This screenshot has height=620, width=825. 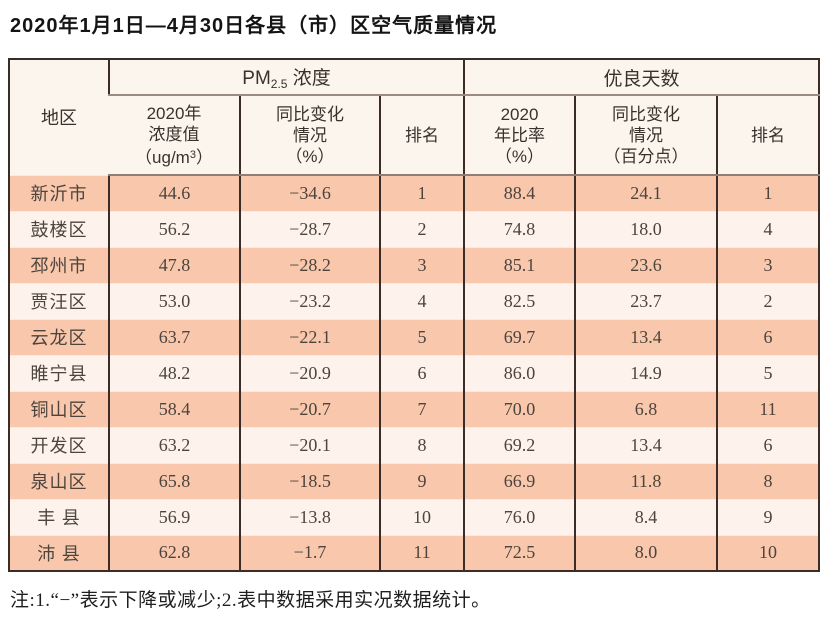 I want to click on good-change-cell: 24.1, so click(x=645, y=192).